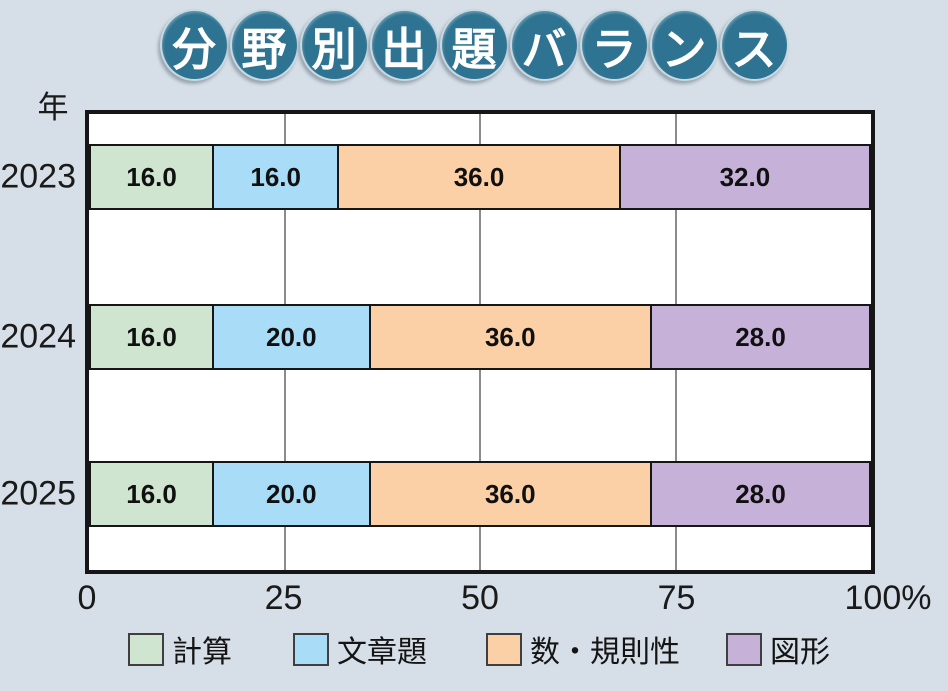  Describe the element at coordinates (605, 652) in the screenshot. I see `legend-label: 数・規則性` at that location.